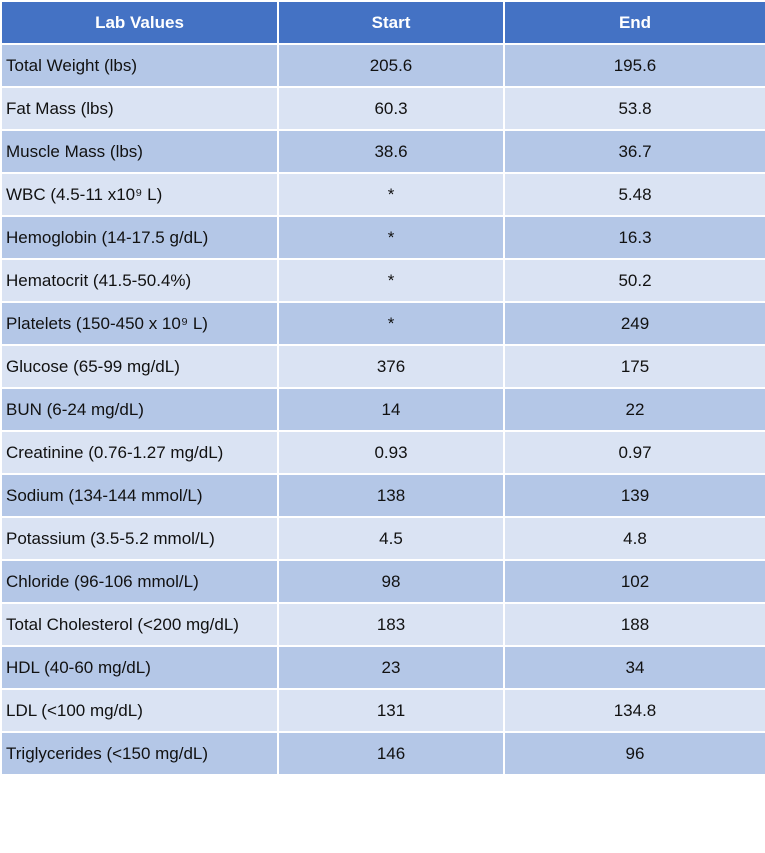 This screenshot has height=853, width=765. I want to click on table-row: WBC (4.5-11 x10⁹ L) * 5.48, so click(382, 194).